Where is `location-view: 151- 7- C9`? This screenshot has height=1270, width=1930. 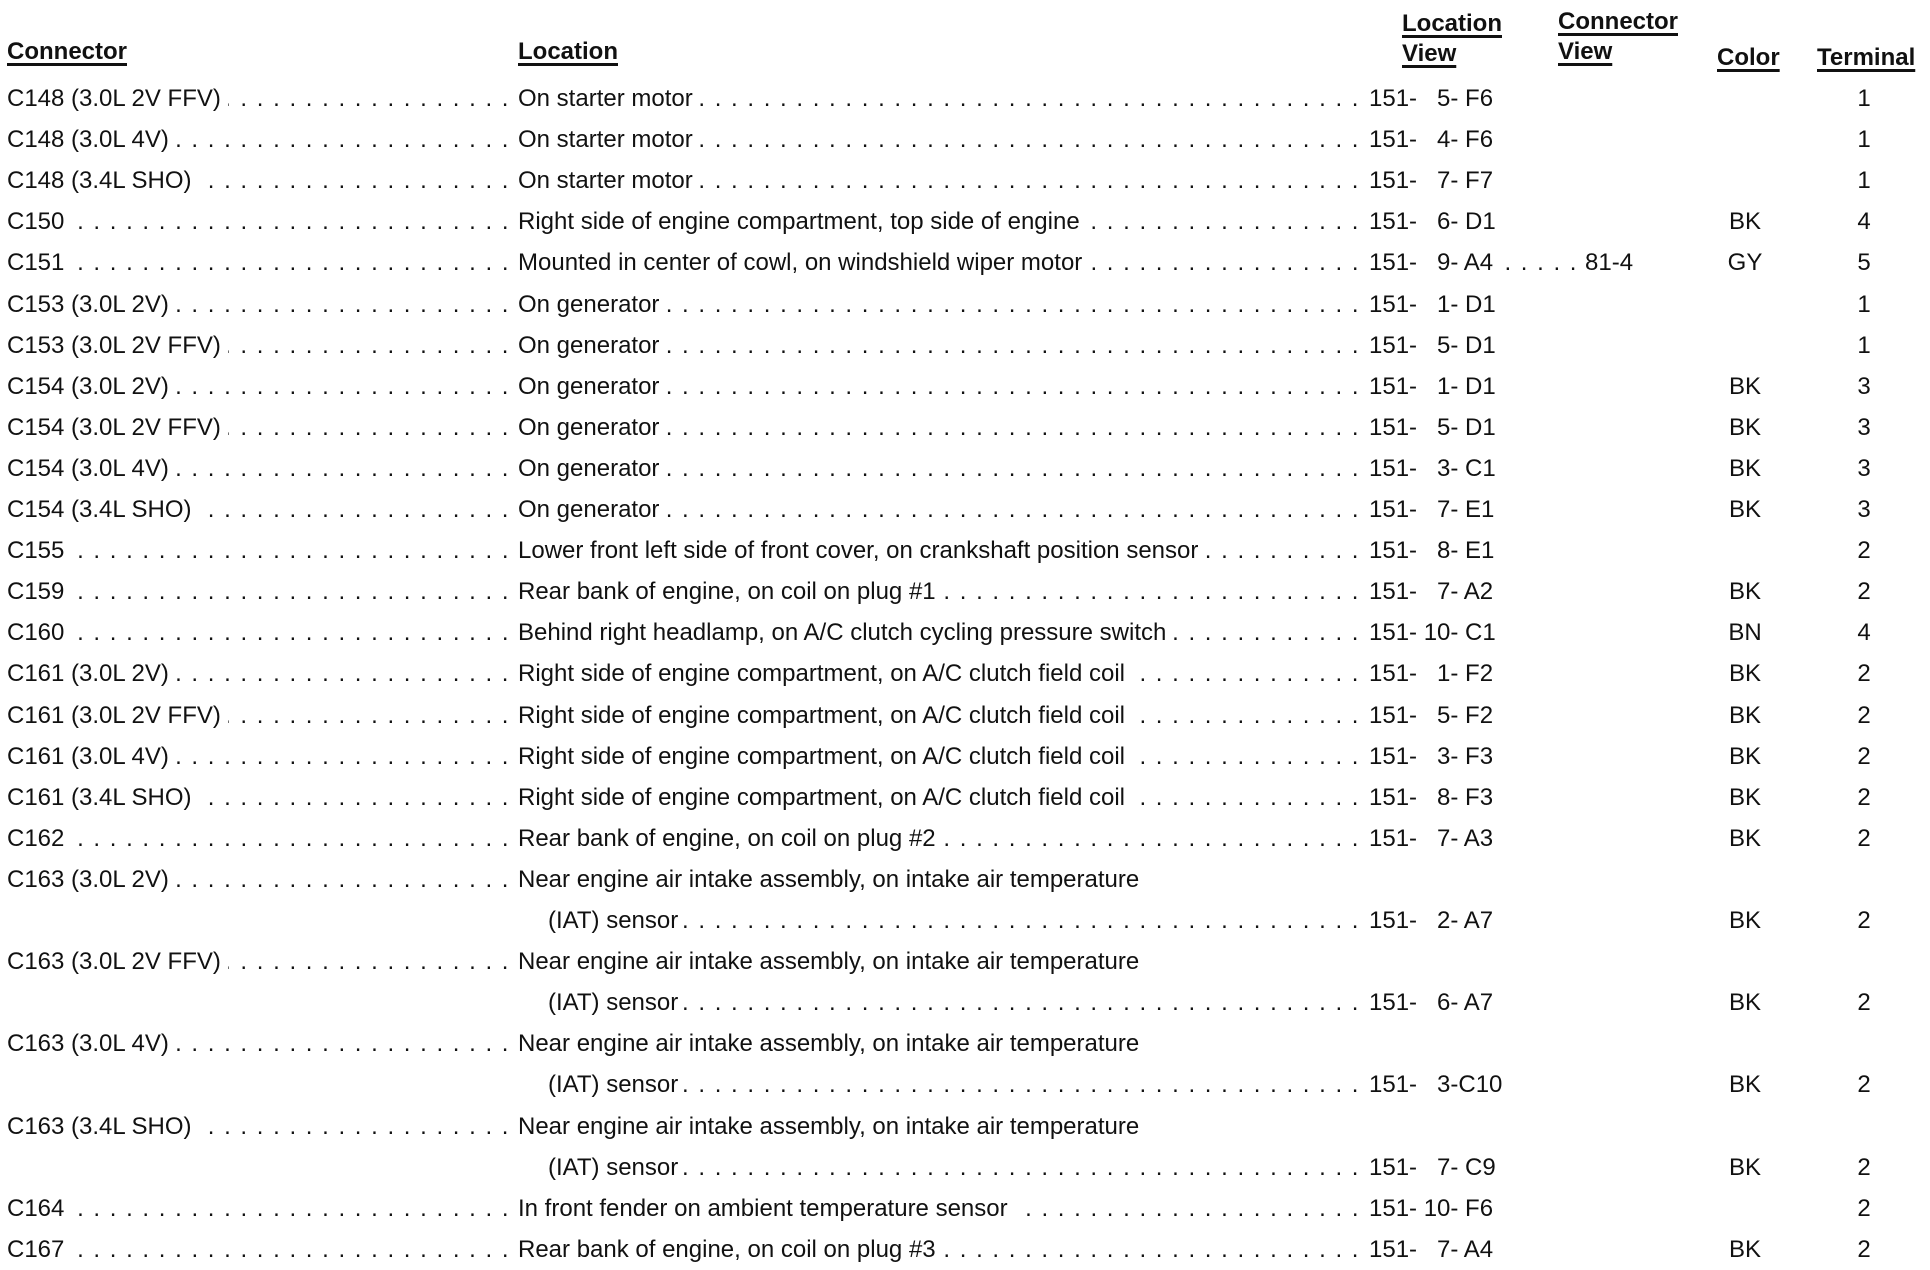 location-view: 151- 7- C9 is located at coordinates (1432, 1167).